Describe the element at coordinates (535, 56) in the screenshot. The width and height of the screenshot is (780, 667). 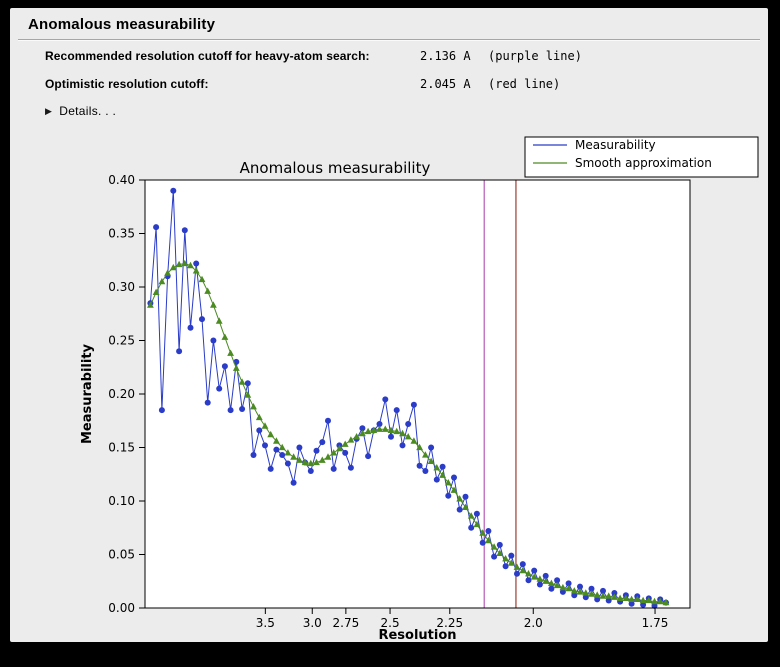
I see `info-note: (purple line)` at that location.